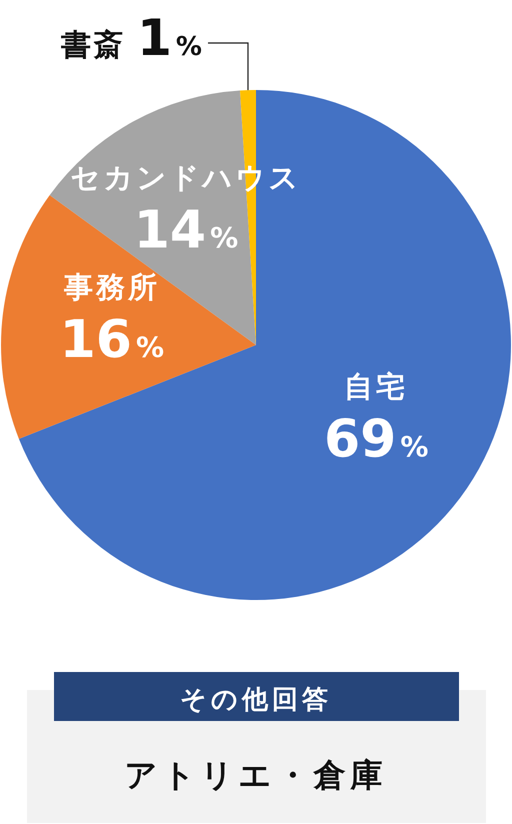 This screenshot has width=512, height=824. I want to click on data-label: 1%, so click(169, 38).